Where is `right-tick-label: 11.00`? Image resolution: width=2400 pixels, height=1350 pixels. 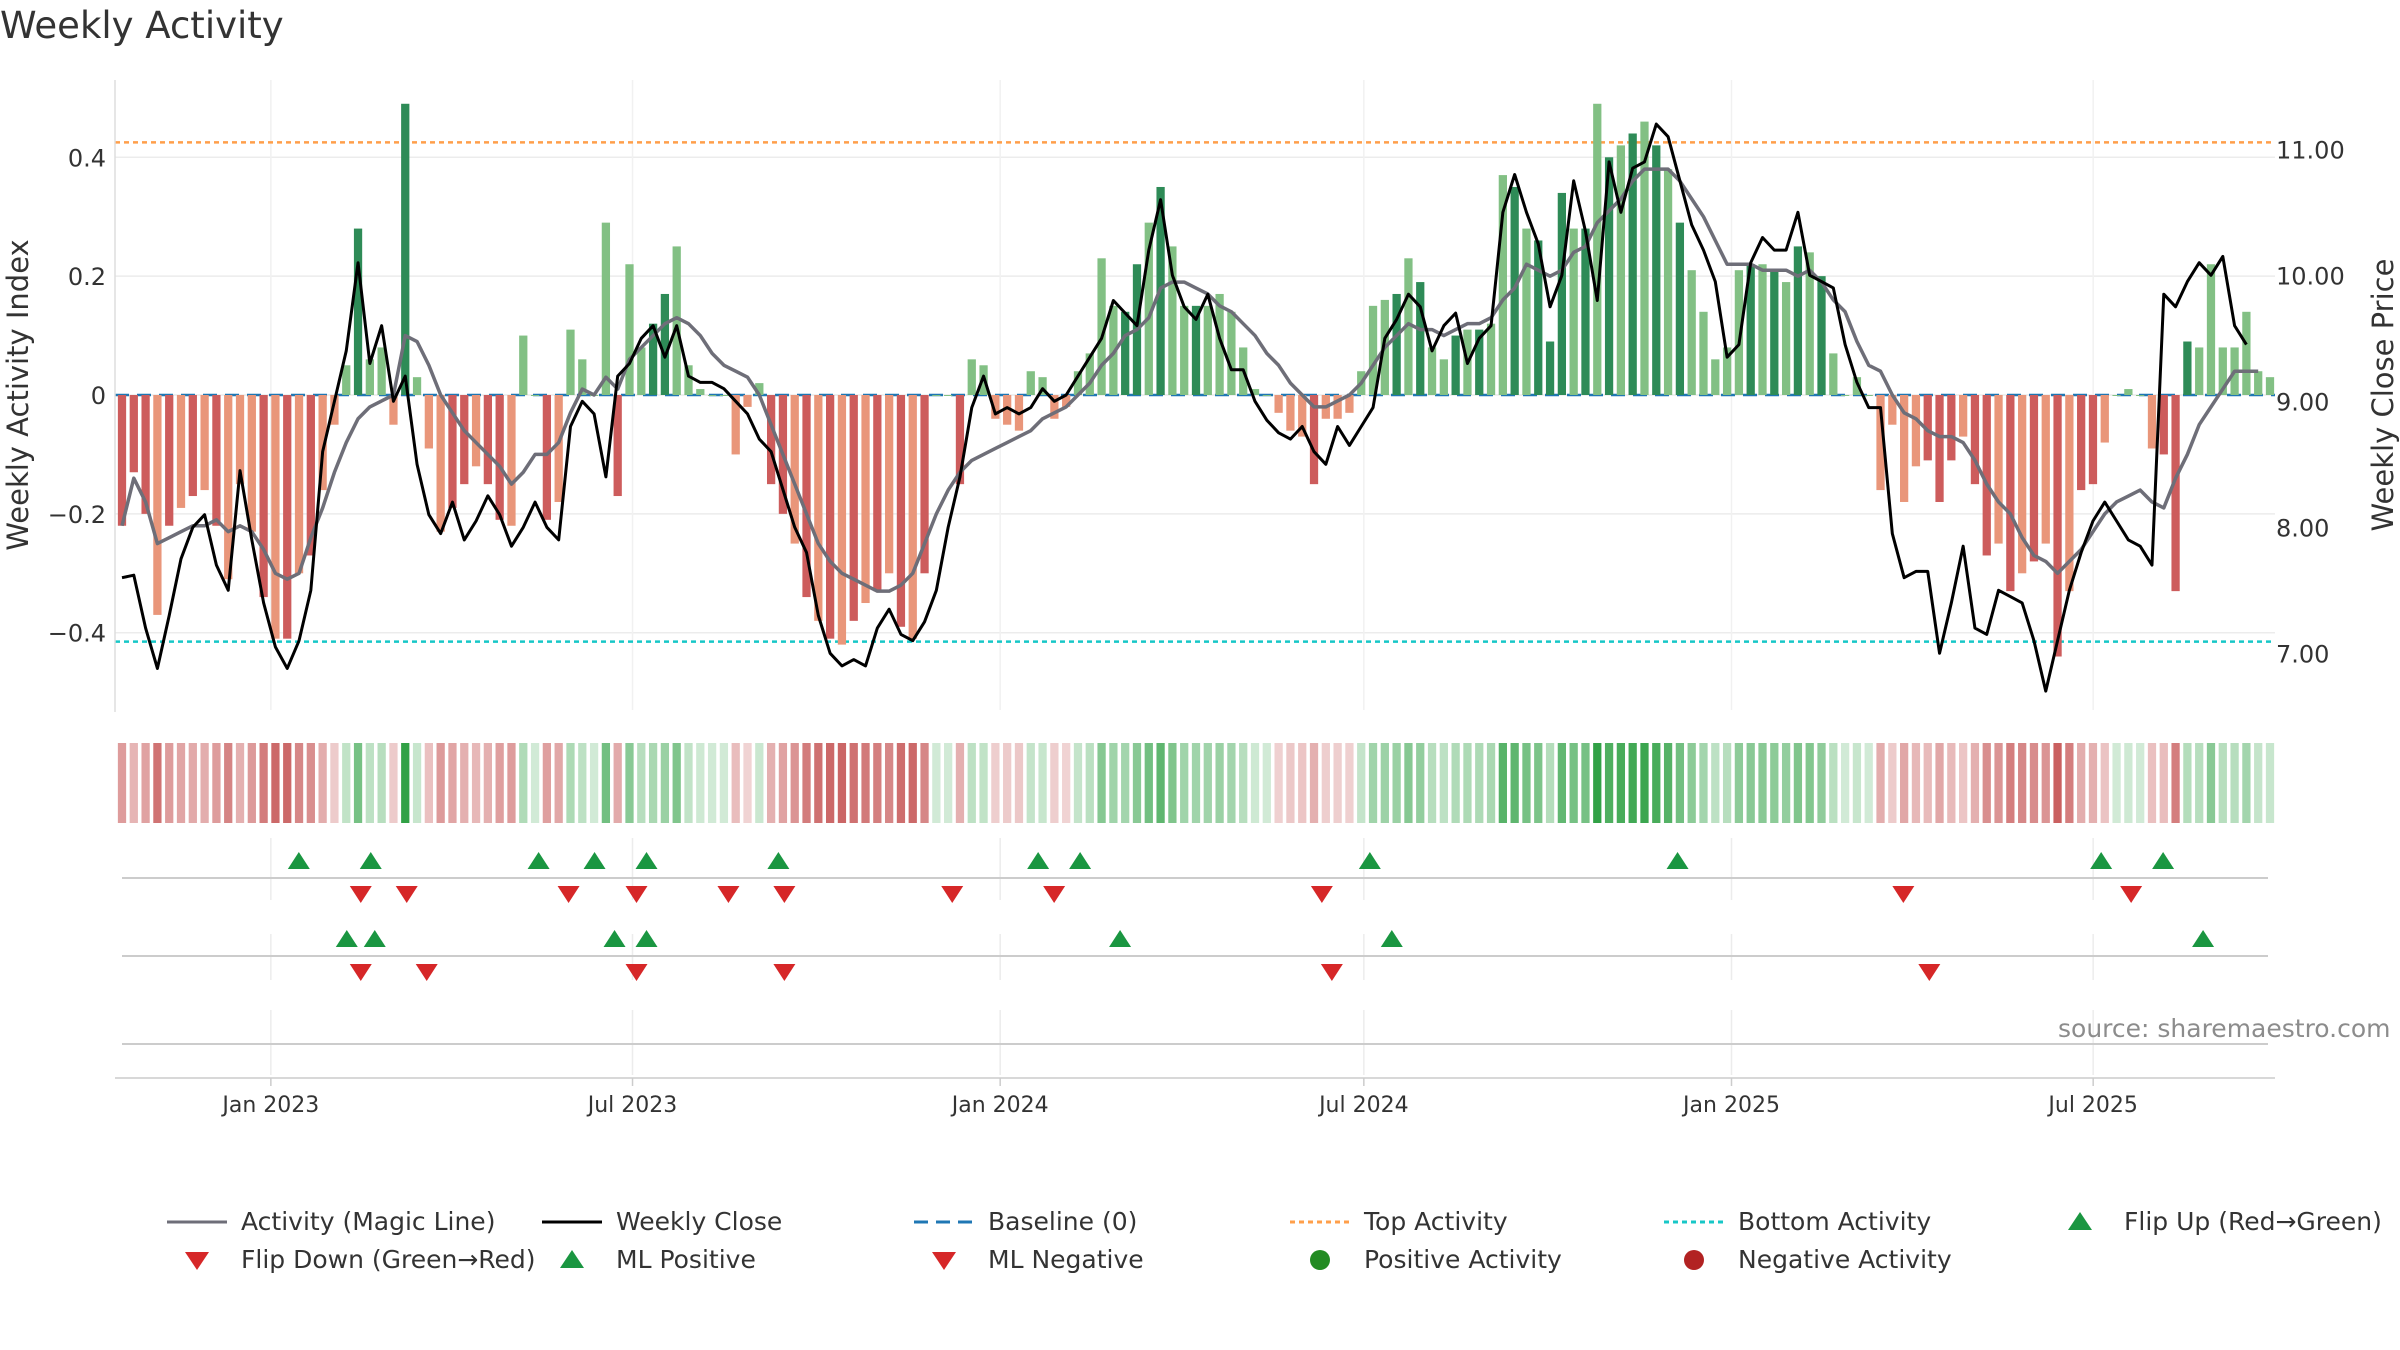
right-tick-label: 11.00 is located at coordinates (2310, 150).